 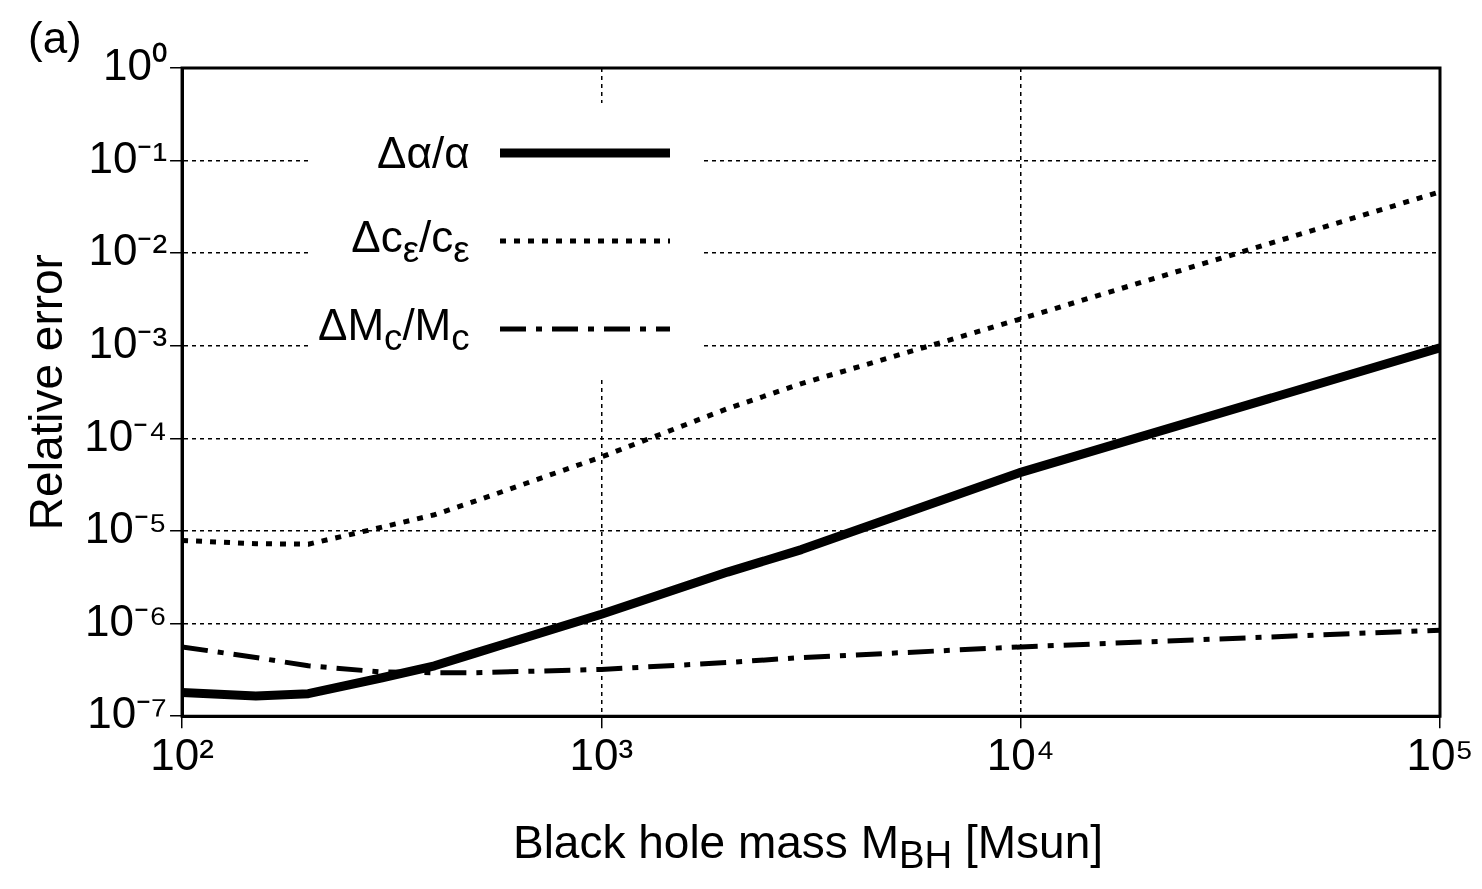 What do you see at coordinates (46, 392) in the screenshot?
I see `y-axis-title: Relative error` at bounding box center [46, 392].